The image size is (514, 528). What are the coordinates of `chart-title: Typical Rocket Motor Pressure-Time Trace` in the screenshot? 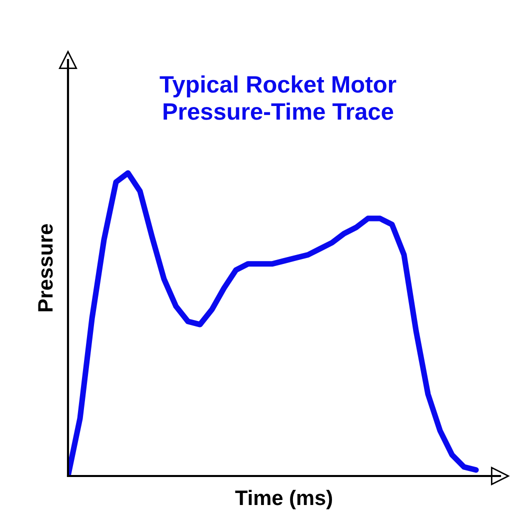 It's located at (278, 97).